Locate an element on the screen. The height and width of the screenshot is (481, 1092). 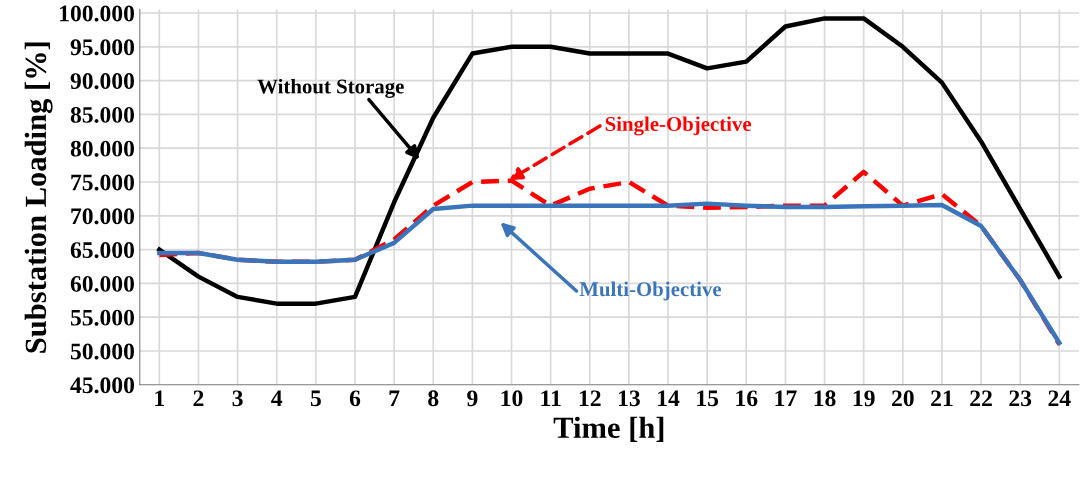
y-tick-label: 85.000 is located at coordinates (102, 114).